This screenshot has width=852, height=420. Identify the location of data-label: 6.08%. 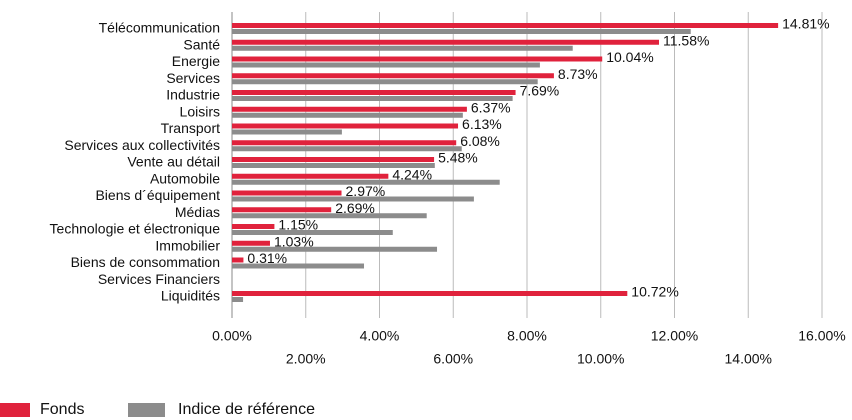
(480, 141).